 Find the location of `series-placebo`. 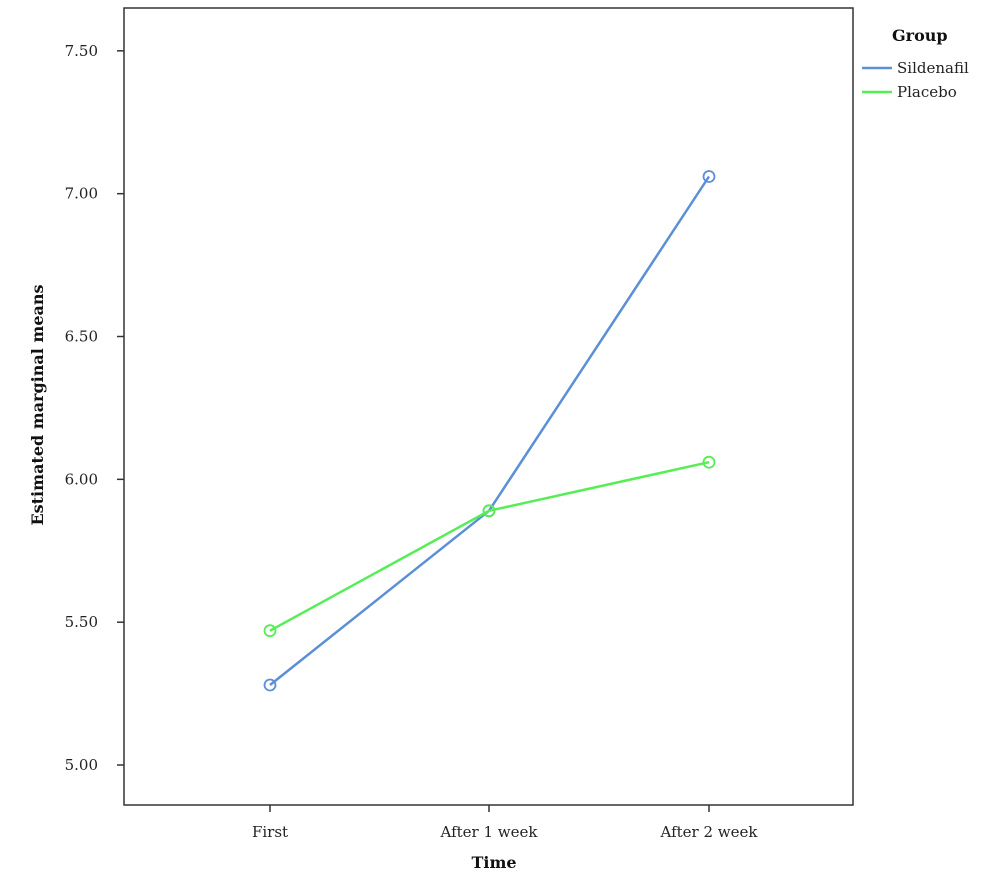

series-placebo is located at coordinates (489, 546).